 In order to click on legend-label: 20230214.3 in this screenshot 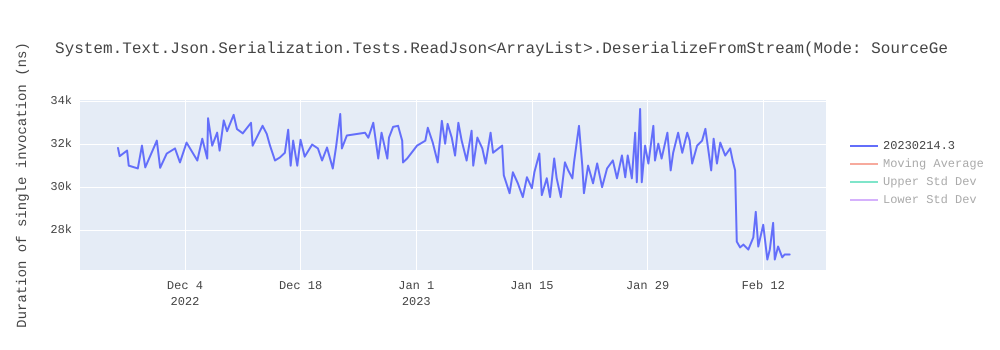, I will do `click(919, 146)`.